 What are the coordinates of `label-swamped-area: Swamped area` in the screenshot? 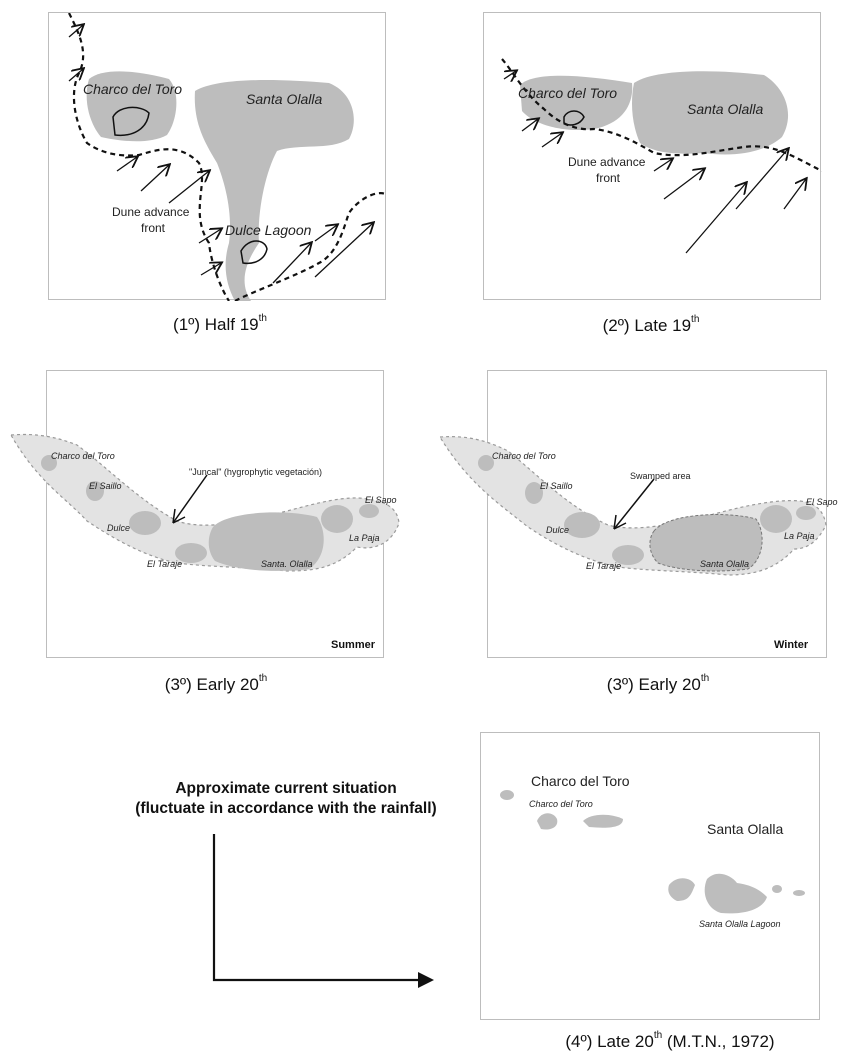 It's located at (660, 476).